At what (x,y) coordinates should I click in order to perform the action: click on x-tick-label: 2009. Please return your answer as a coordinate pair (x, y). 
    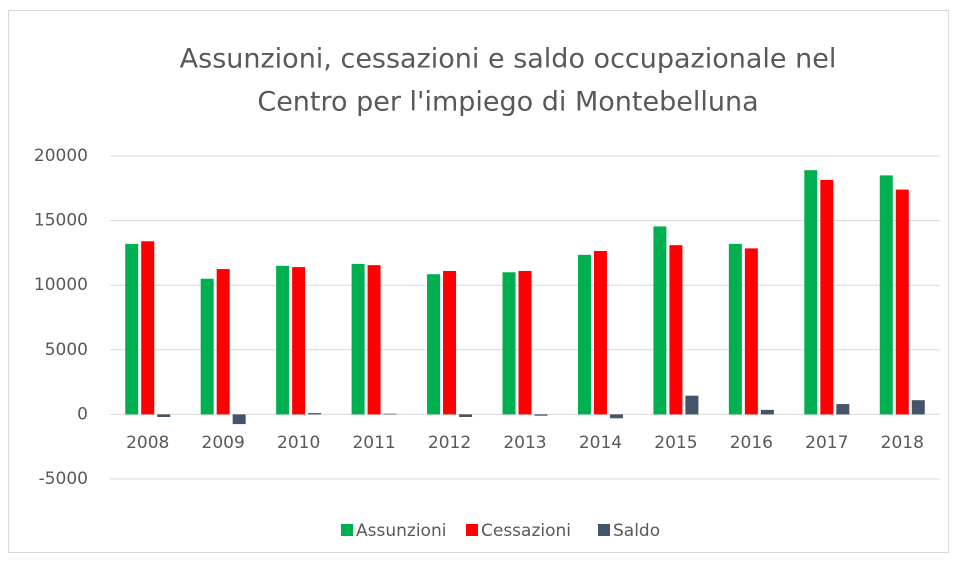
    Looking at the image, I should click on (223, 443).